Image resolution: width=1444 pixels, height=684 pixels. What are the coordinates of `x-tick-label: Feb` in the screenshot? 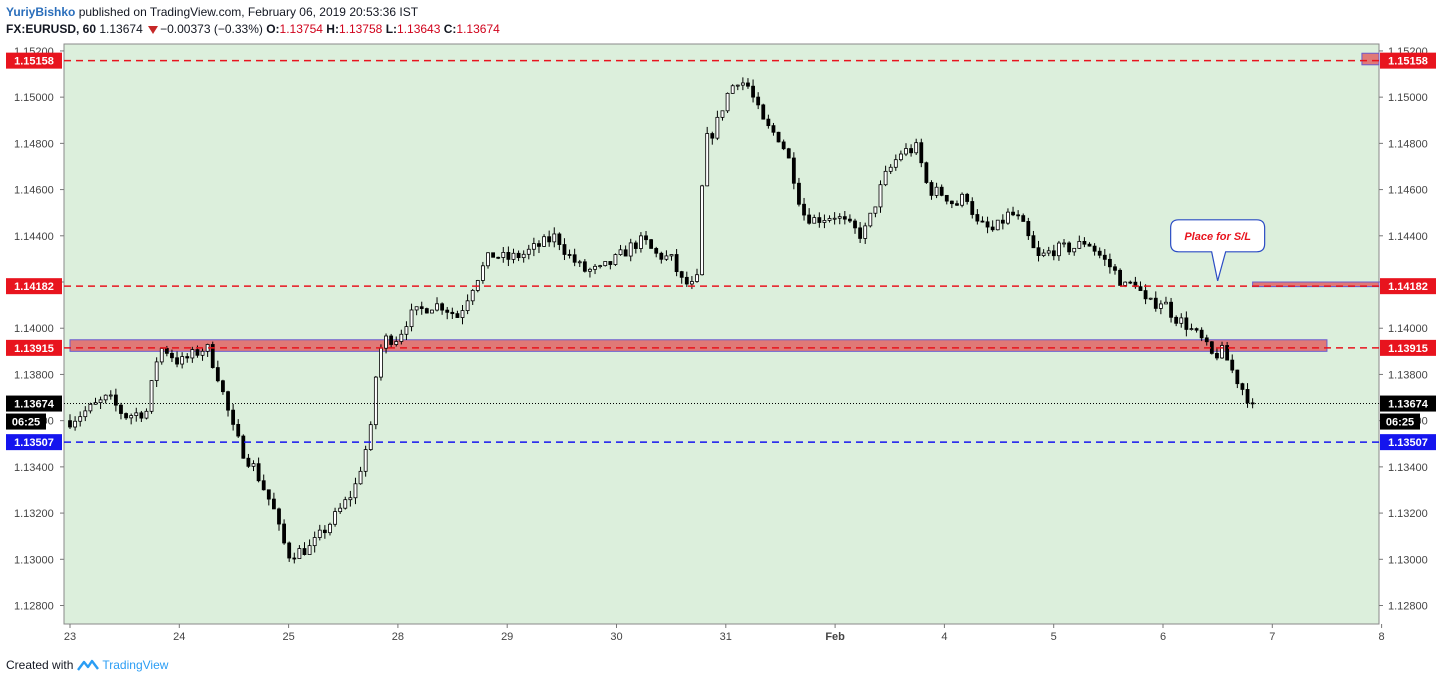 It's located at (835, 637).